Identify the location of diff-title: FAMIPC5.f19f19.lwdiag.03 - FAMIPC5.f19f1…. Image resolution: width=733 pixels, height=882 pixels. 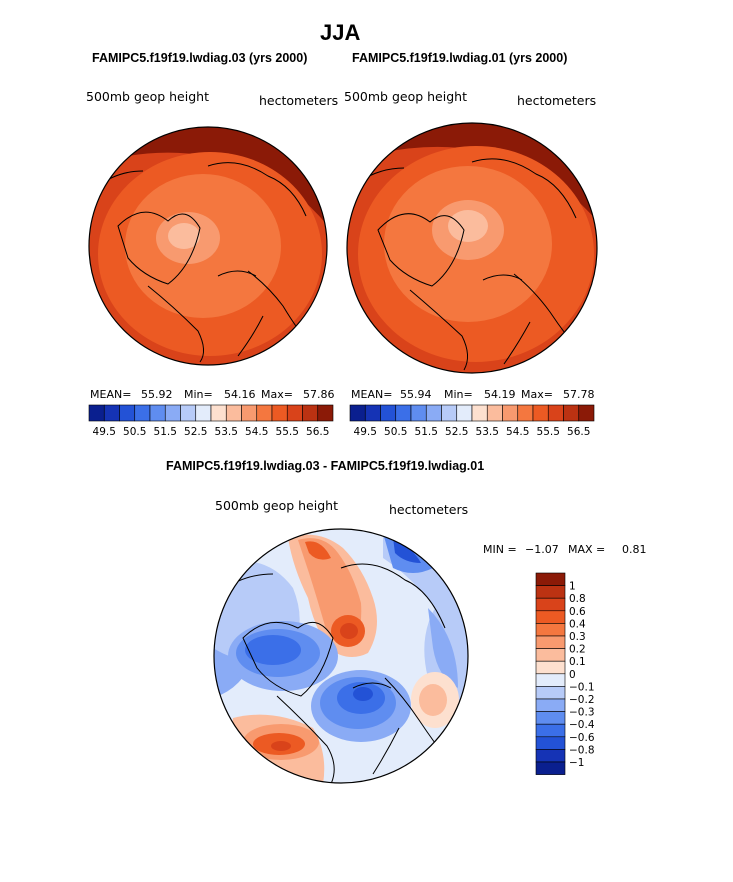
(325, 466).